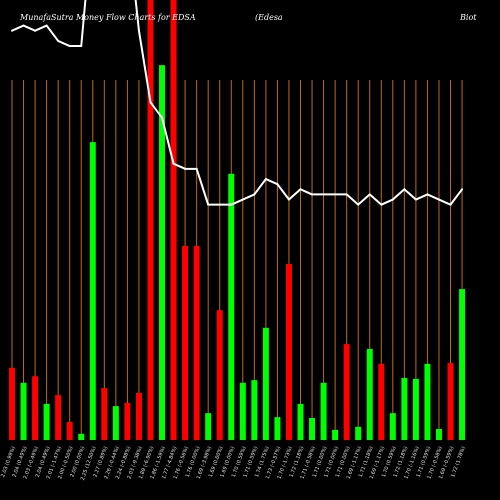  What do you see at coordinates (468, 17) in the screenshot?
I see `chart-title-part-3: Biot` at bounding box center [468, 17].